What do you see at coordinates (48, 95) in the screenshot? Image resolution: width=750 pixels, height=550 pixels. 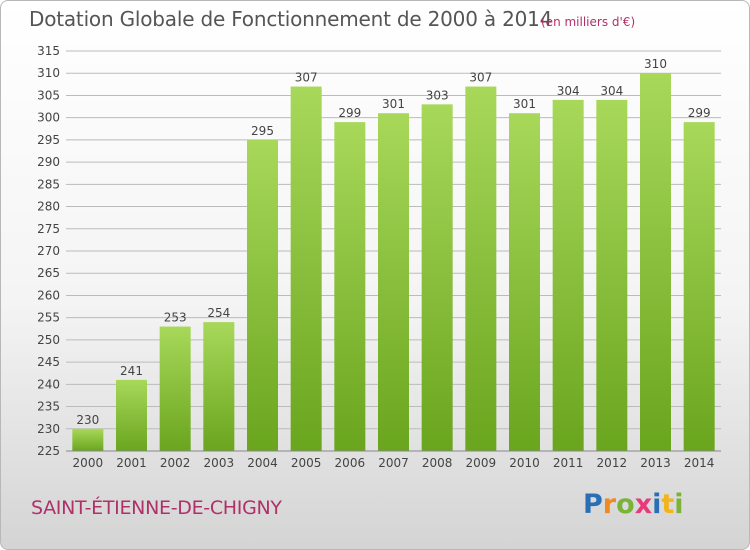 I see `y-tick-label: 305` at bounding box center [48, 95].